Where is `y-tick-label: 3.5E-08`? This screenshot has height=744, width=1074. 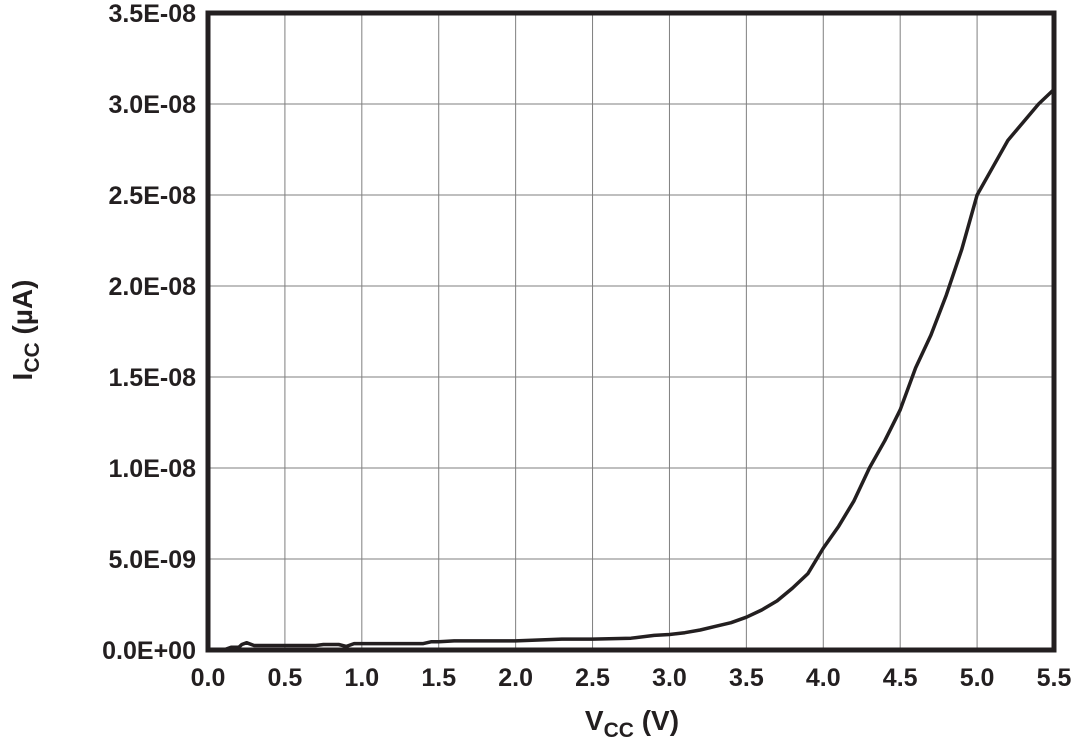
y-tick-label: 3.5E-08 is located at coordinates (152, 14).